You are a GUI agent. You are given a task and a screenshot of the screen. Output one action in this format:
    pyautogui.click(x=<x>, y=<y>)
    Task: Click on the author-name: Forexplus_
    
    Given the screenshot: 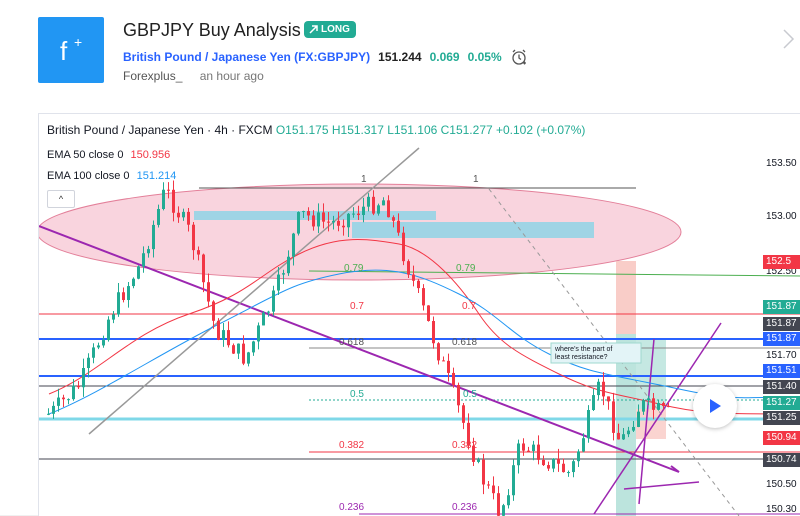 What is the action you would take?
    pyautogui.click(x=153, y=76)
    